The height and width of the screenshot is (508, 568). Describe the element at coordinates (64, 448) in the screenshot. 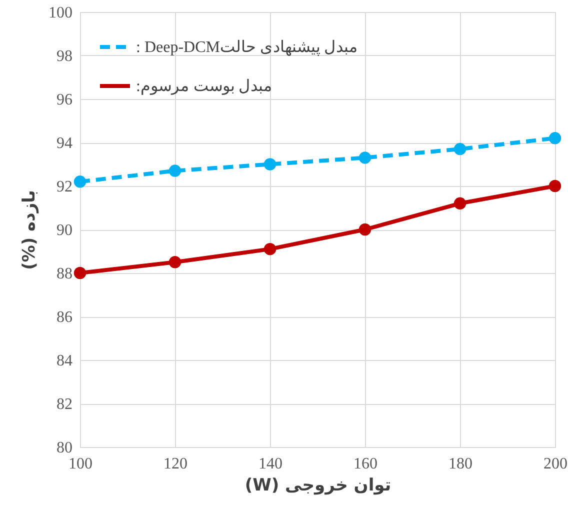

I see `y-tick-label: 80` at that location.